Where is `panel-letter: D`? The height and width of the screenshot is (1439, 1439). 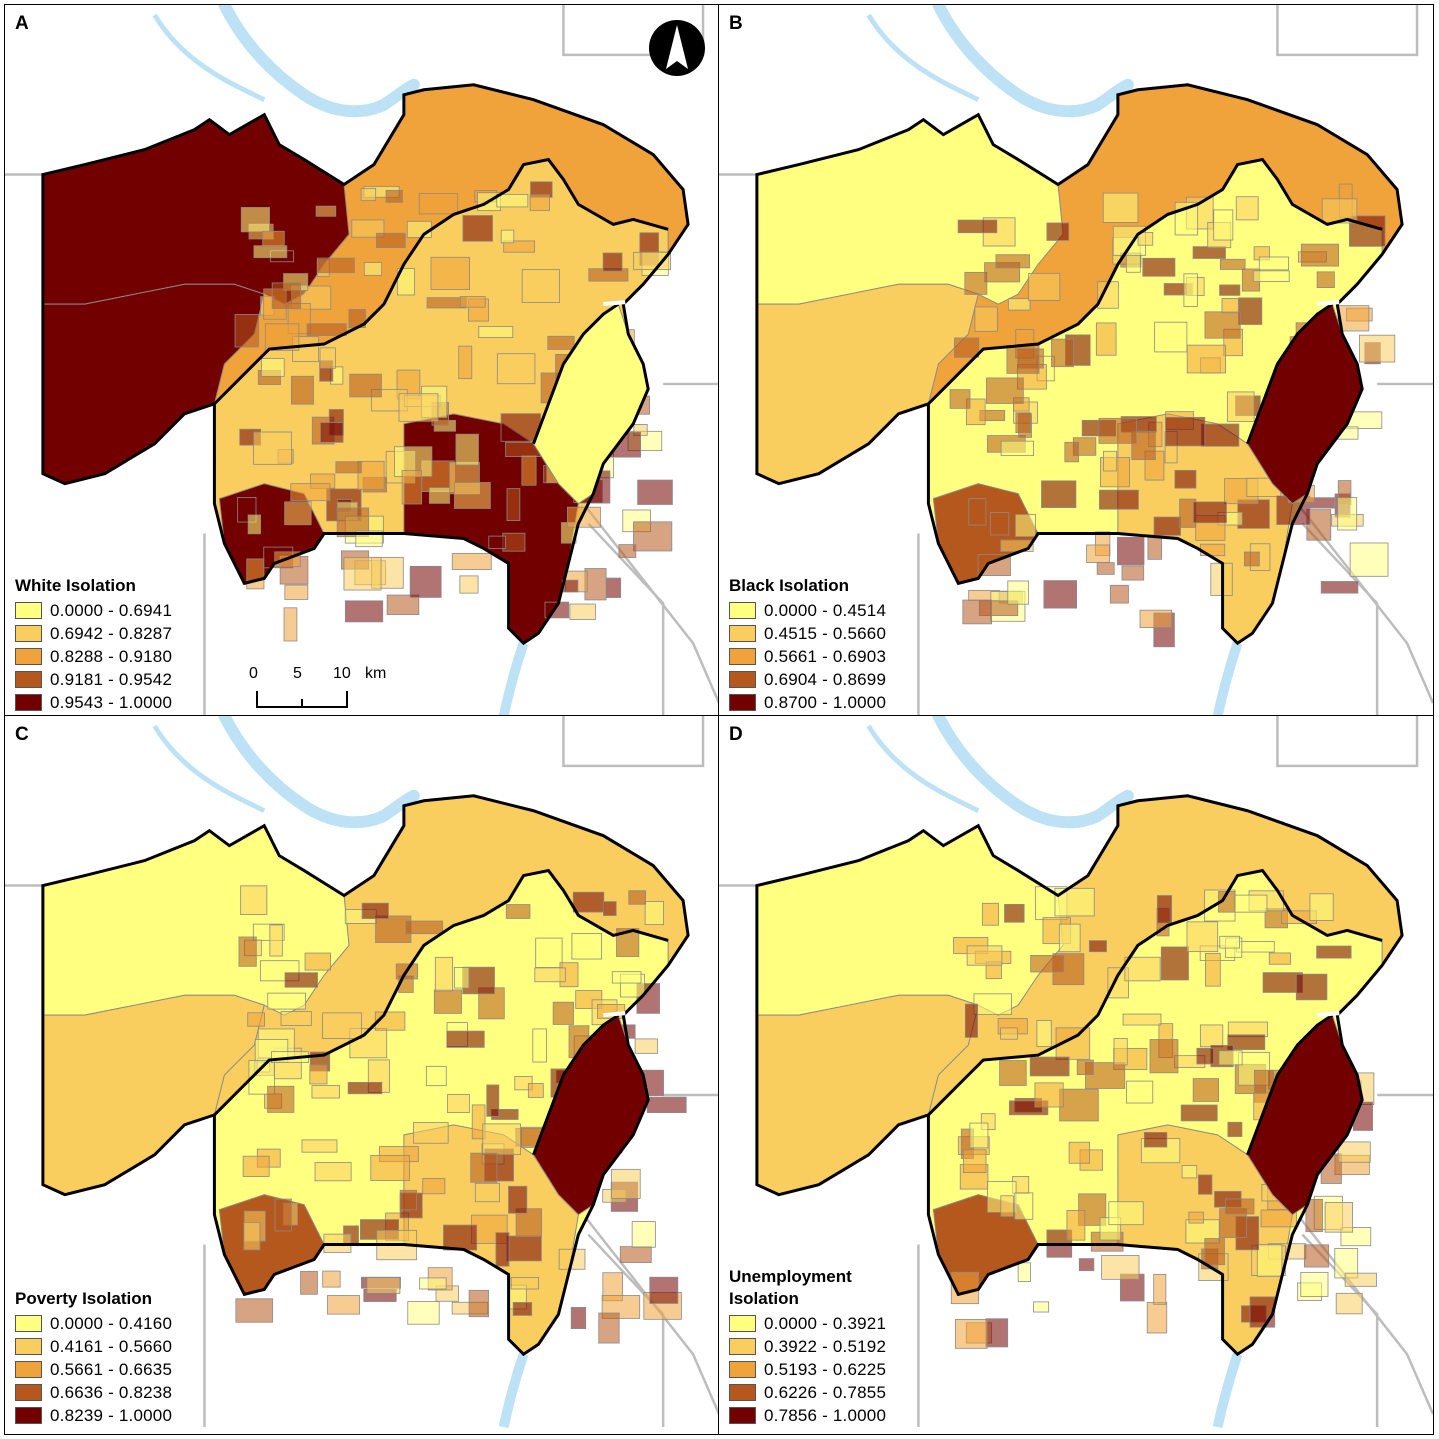 panel-letter: D is located at coordinates (736, 734).